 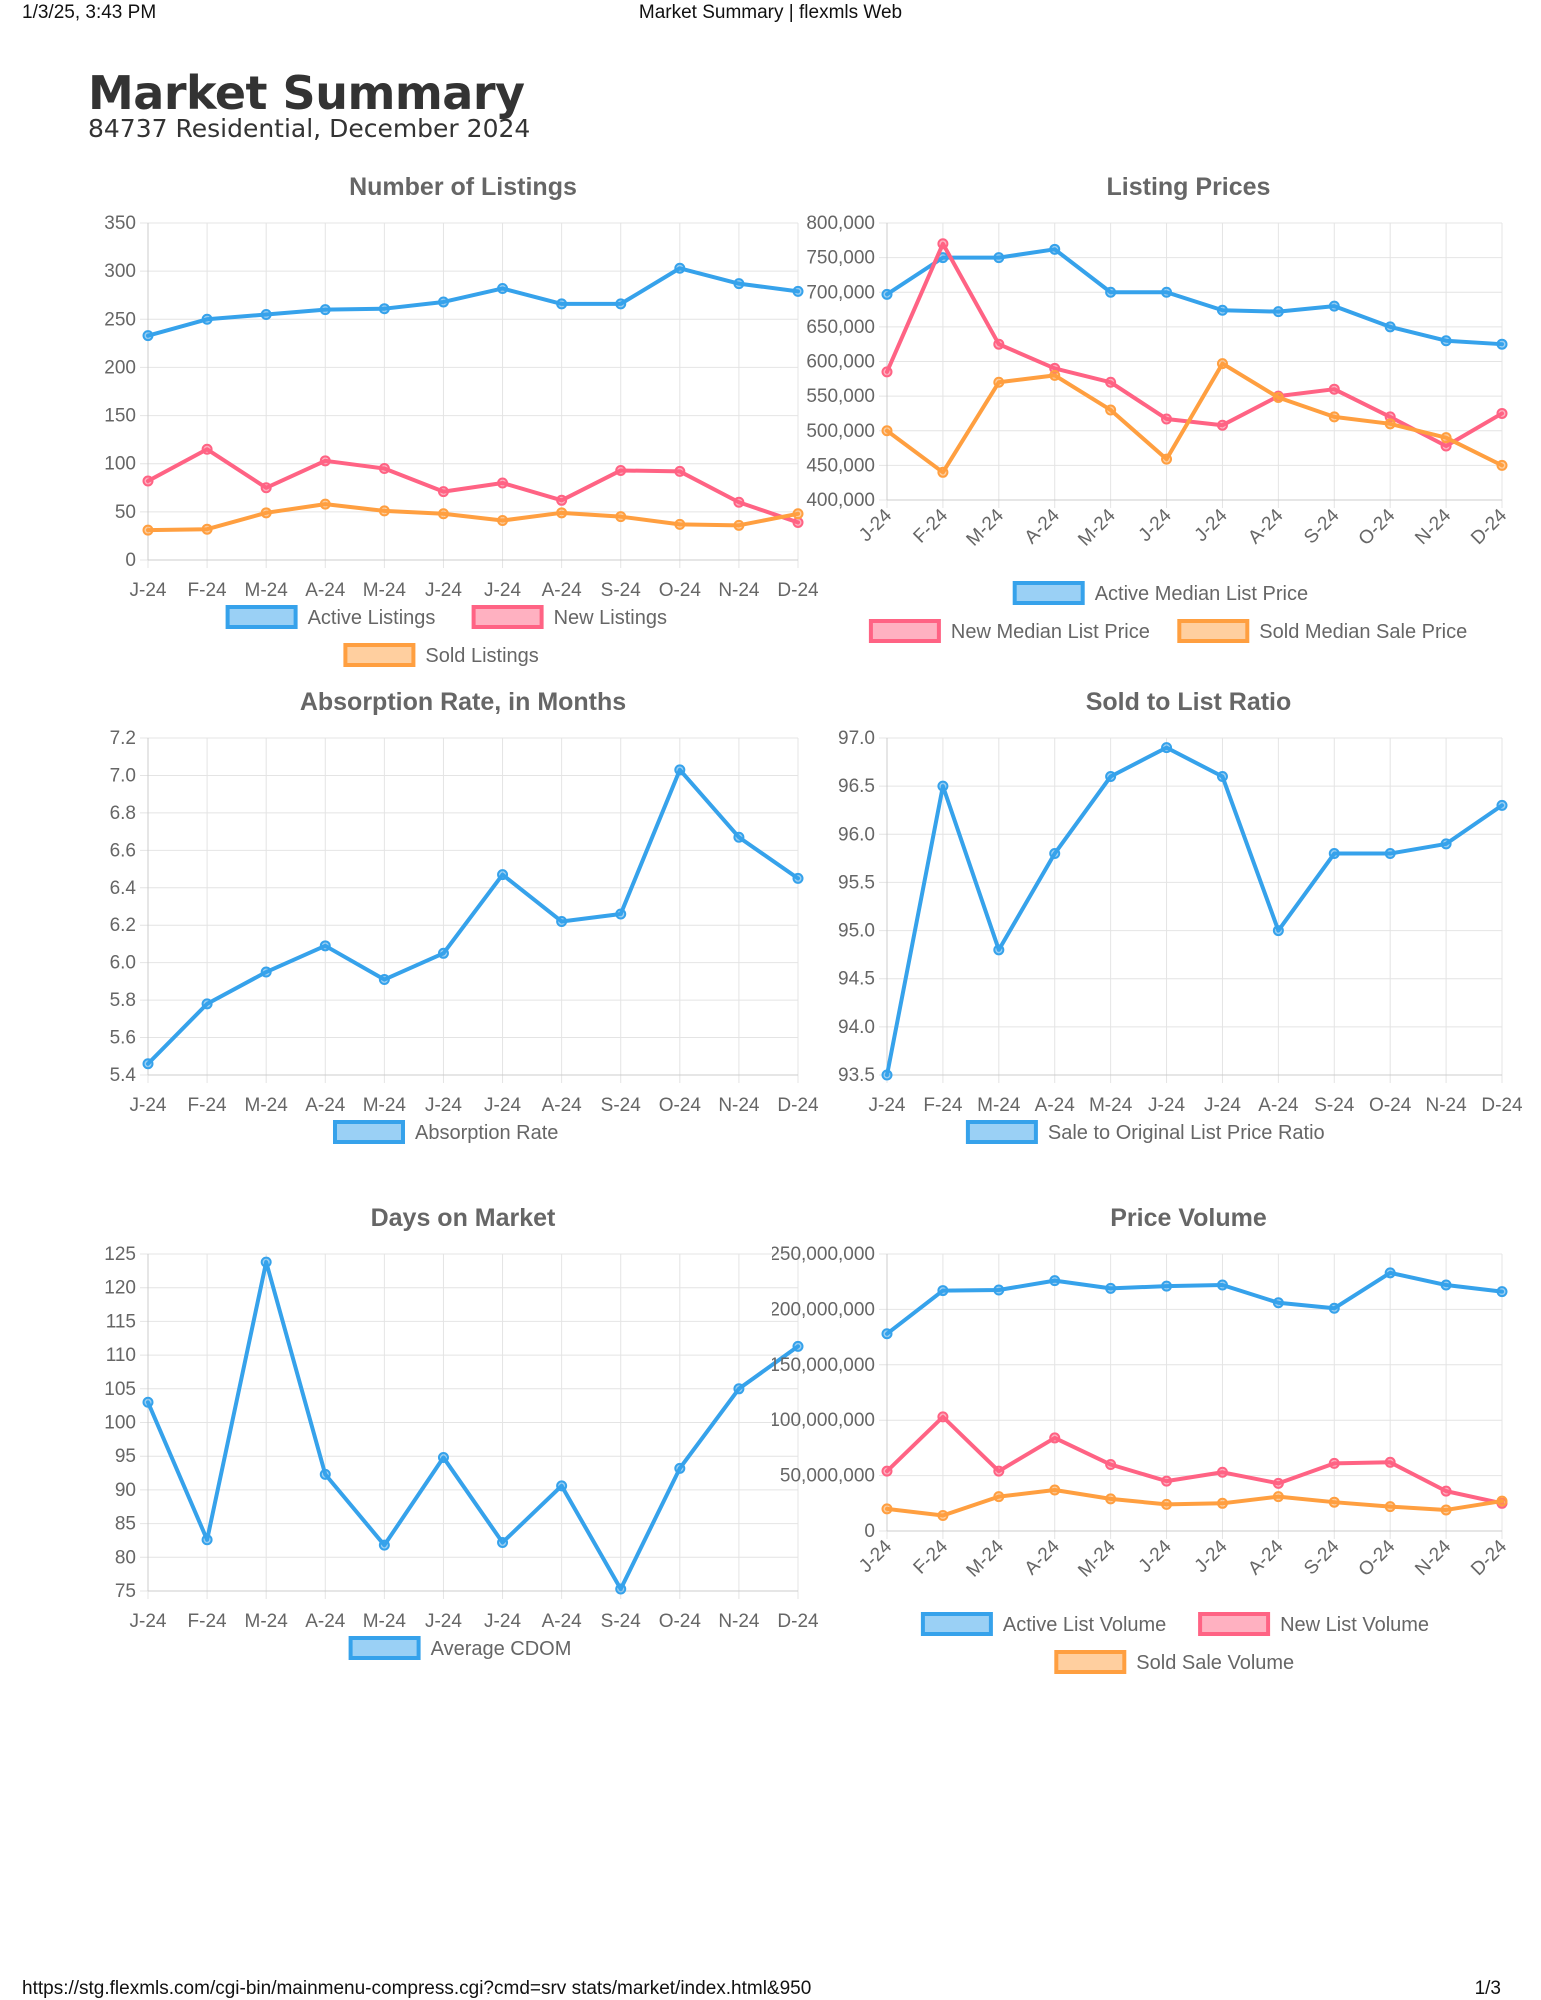 What do you see at coordinates (856, 1075) in the screenshot?
I see `y-tick-label: 93.5` at bounding box center [856, 1075].